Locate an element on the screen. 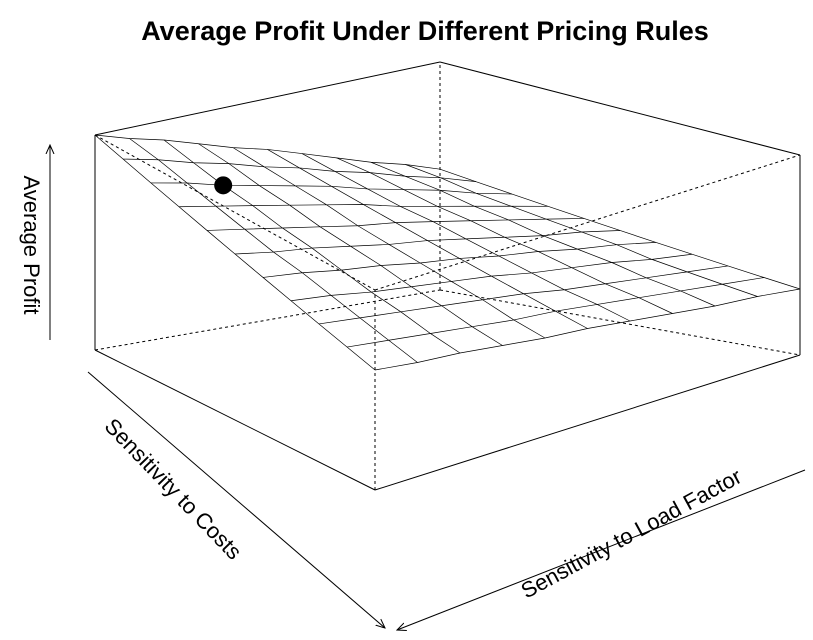  x-axis-label: Sensitivity to Costs is located at coordinates (173, 488).